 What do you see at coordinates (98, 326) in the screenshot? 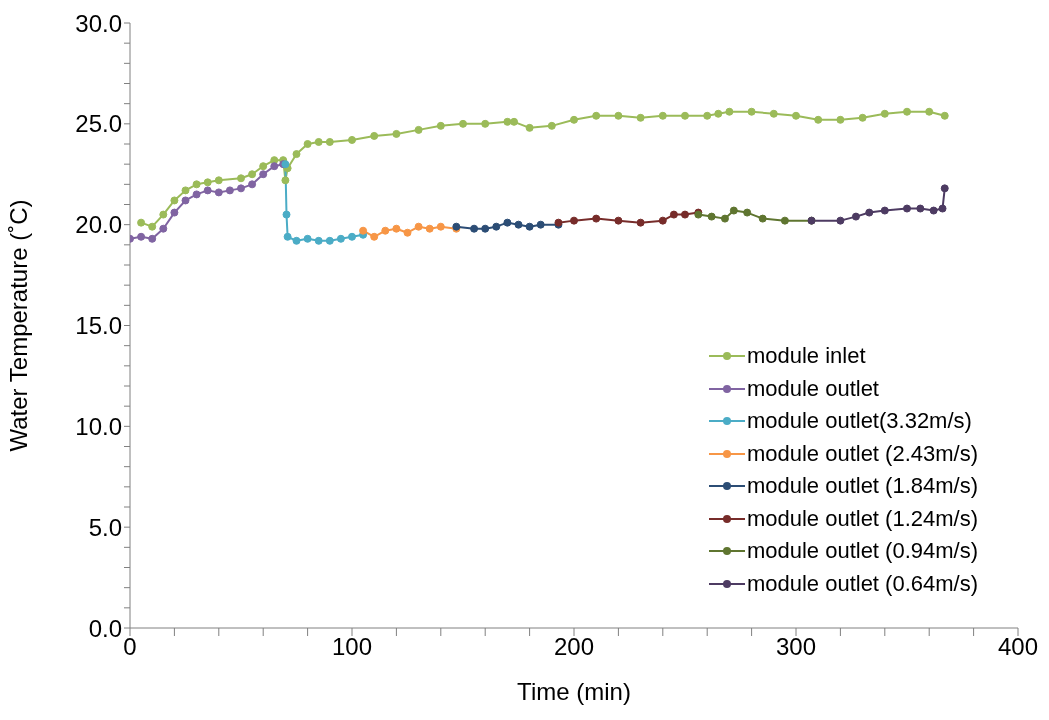
I see `y-tick-label: 15.0` at bounding box center [98, 326].